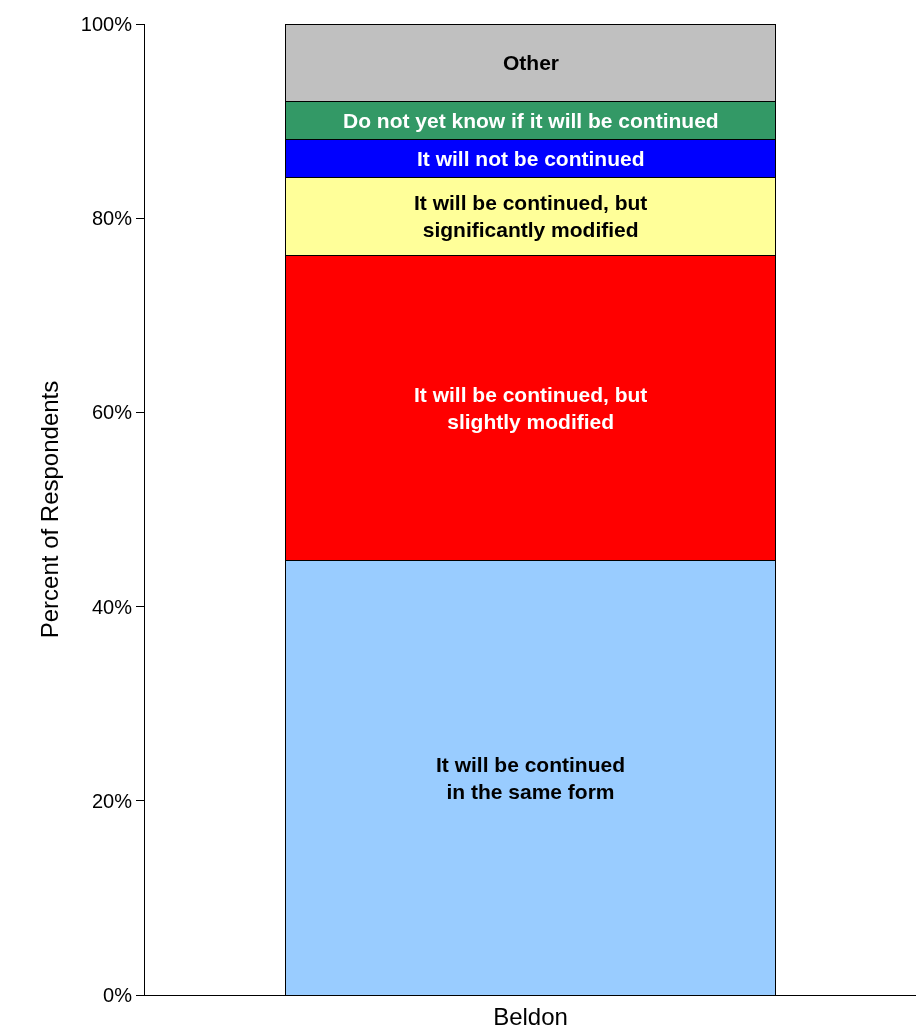  What do you see at coordinates (49, 509) in the screenshot?
I see `y-axis-title: Percent of Respondents` at bounding box center [49, 509].